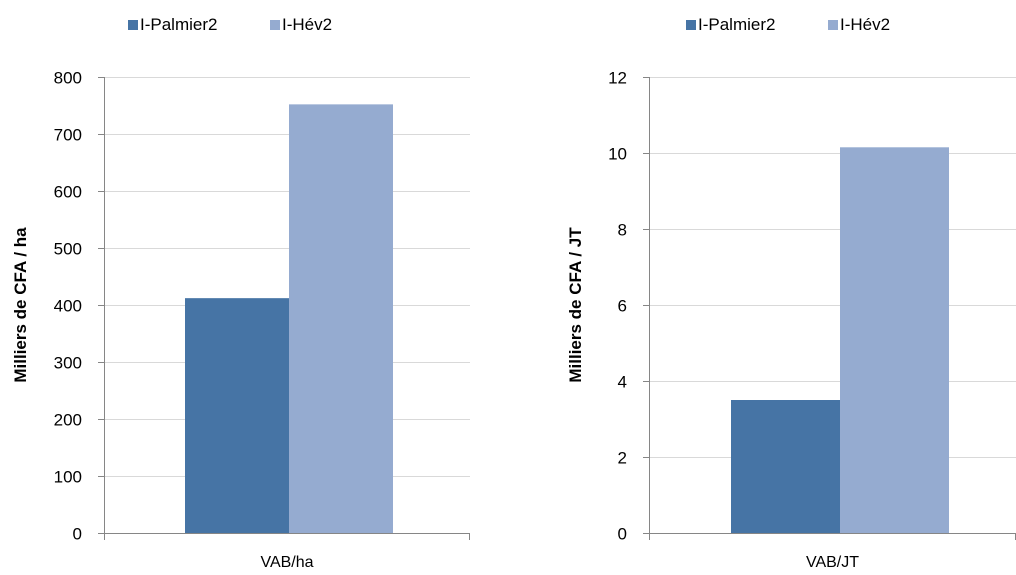 This screenshot has width=1016, height=575. Describe the element at coordinates (20, 305) in the screenshot. I see `y-axis-title: Milliers de CFA / ha` at that location.